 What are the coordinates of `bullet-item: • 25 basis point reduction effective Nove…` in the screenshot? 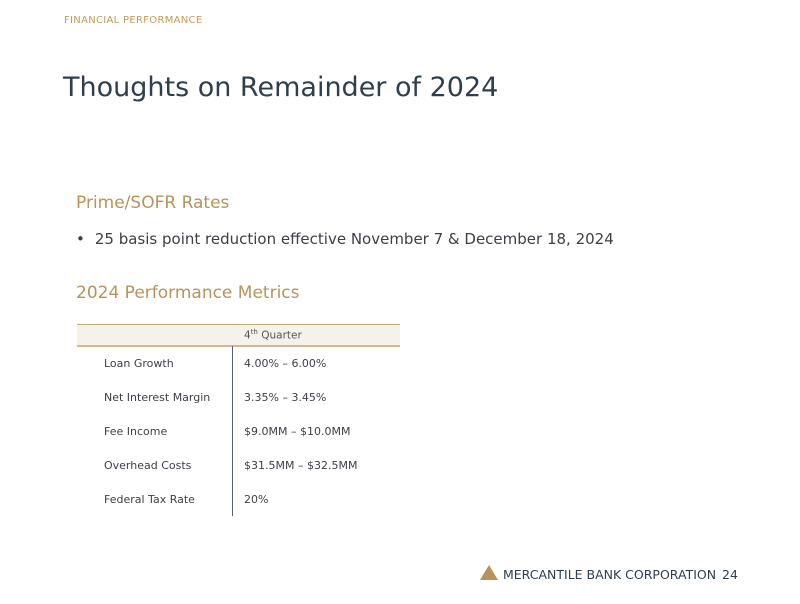 It's located at (345, 239).